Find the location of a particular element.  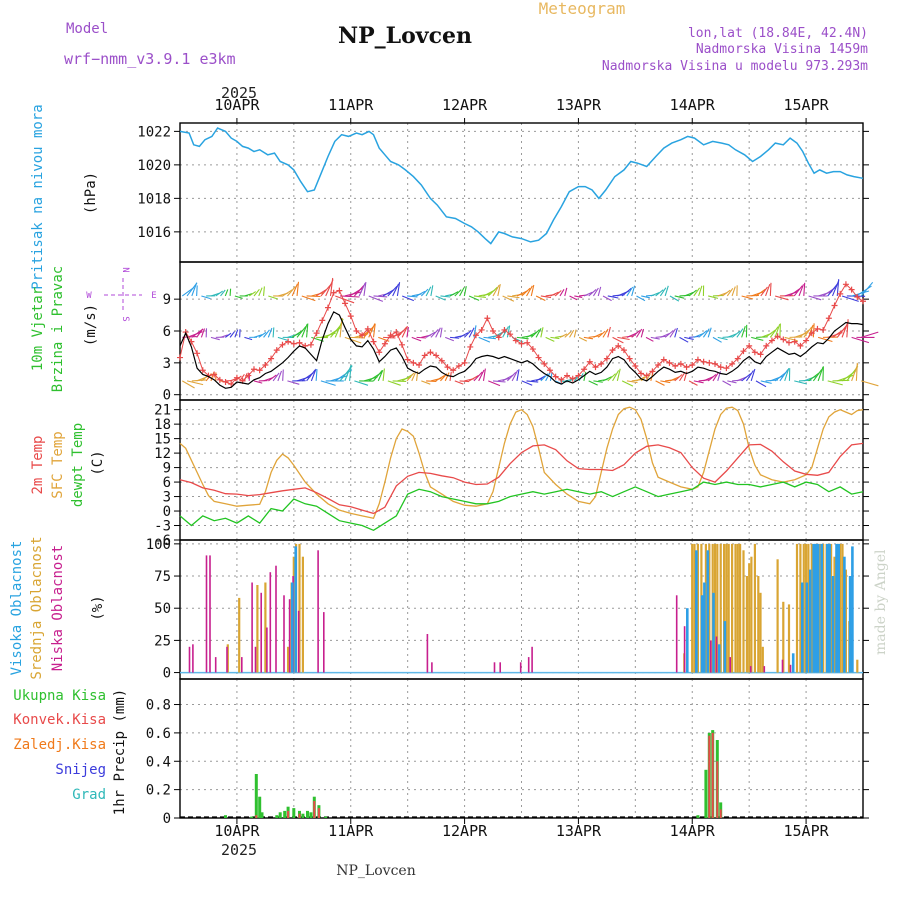

day-label-bottom: 14APR is located at coordinates (693, 831).